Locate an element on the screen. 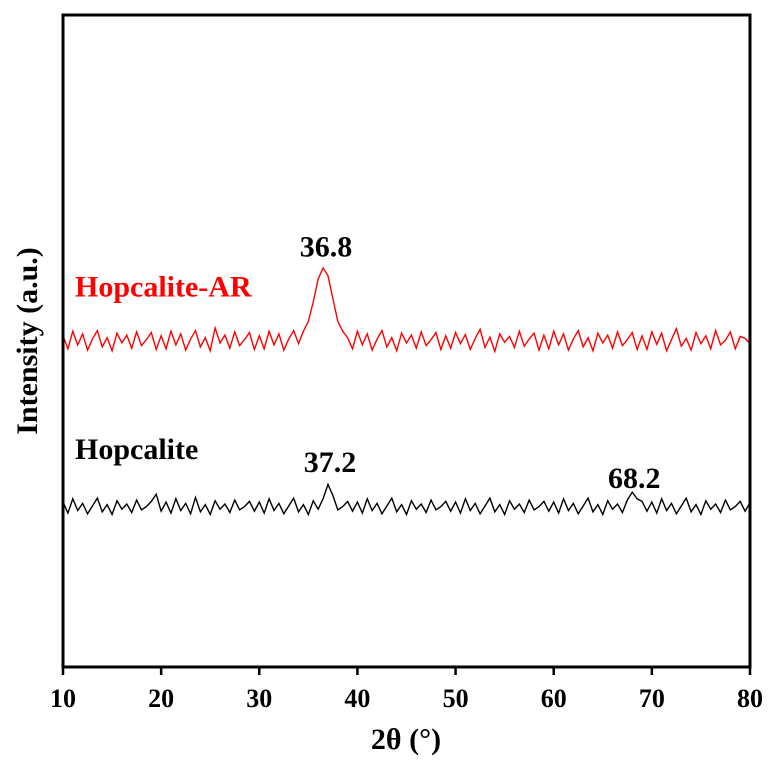 This screenshot has height=762, width=771. x-tick-label: 40 is located at coordinates (357, 698).